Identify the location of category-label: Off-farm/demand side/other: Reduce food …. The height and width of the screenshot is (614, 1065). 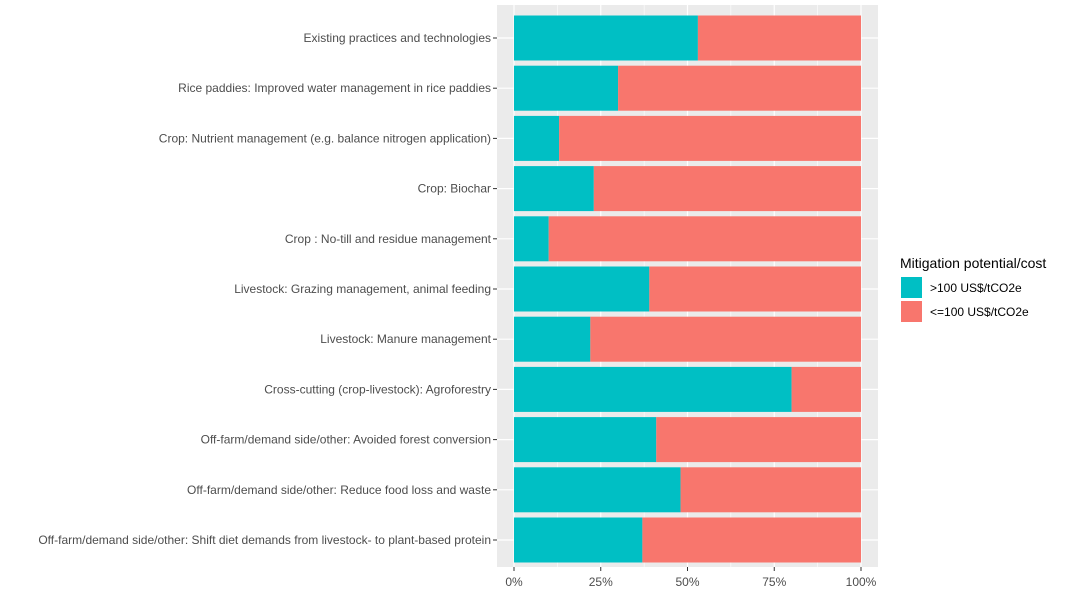
(339, 490).